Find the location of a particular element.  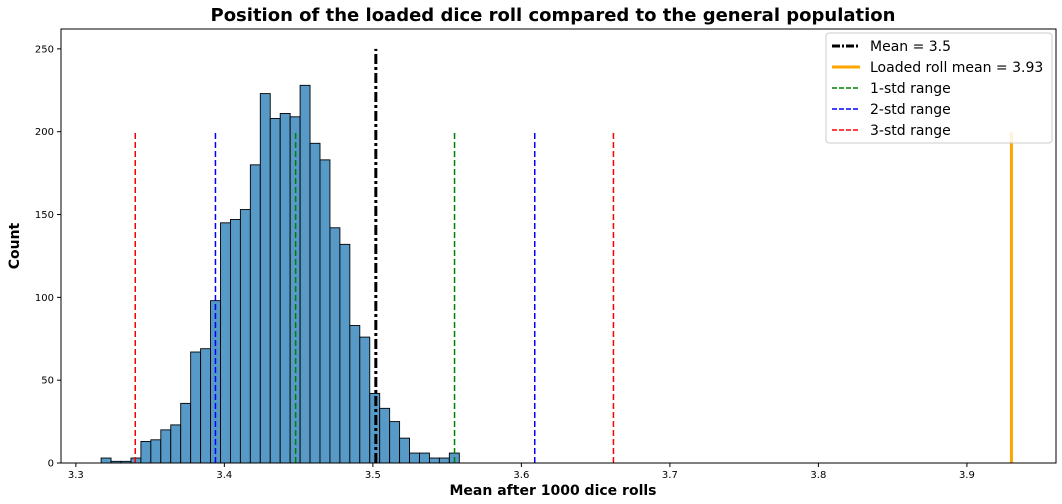

legend-label: 1-std range is located at coordinates (910, 89).